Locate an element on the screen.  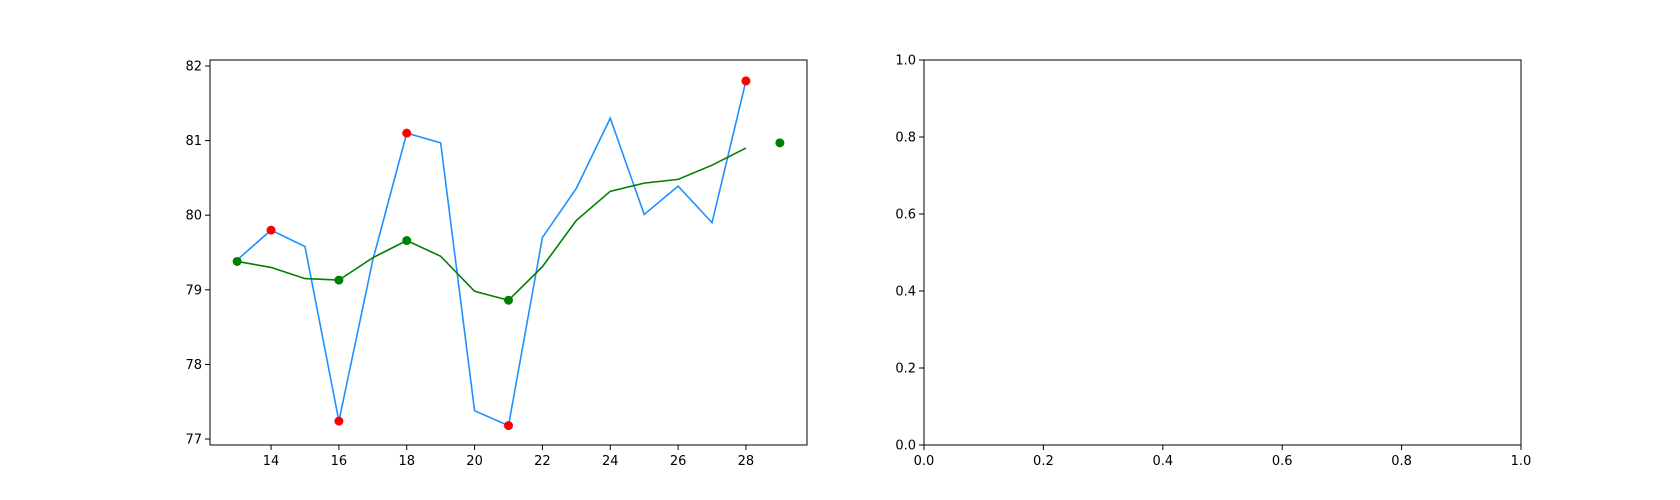
right-x-tick-label: 0.8 is located at coordinates (1401, 461).